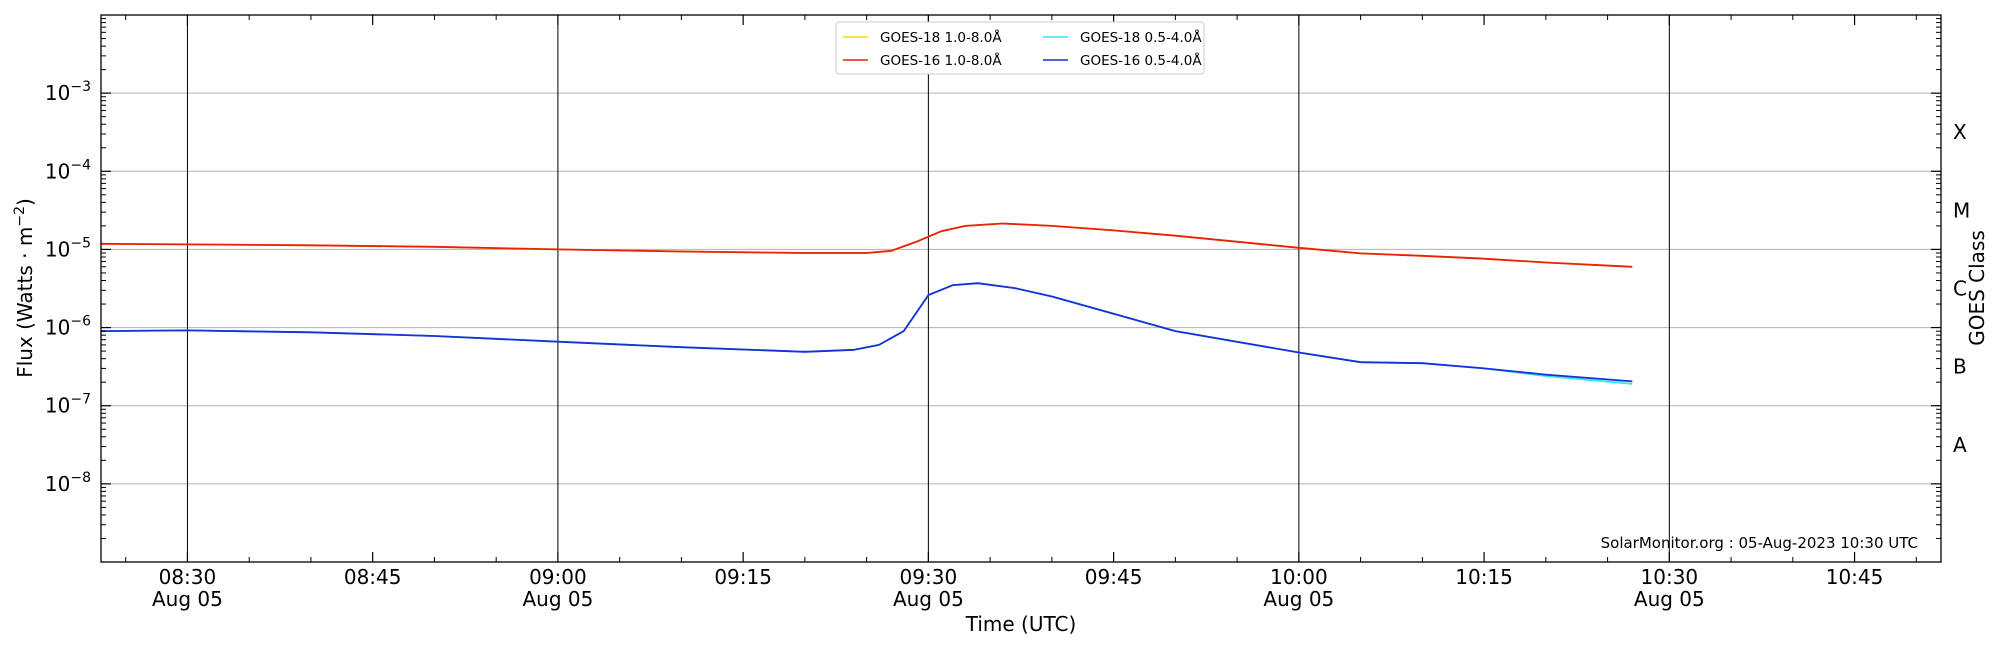  I want to click on y-axis-title: Flux (Watts · m−2), so click(24, 288).